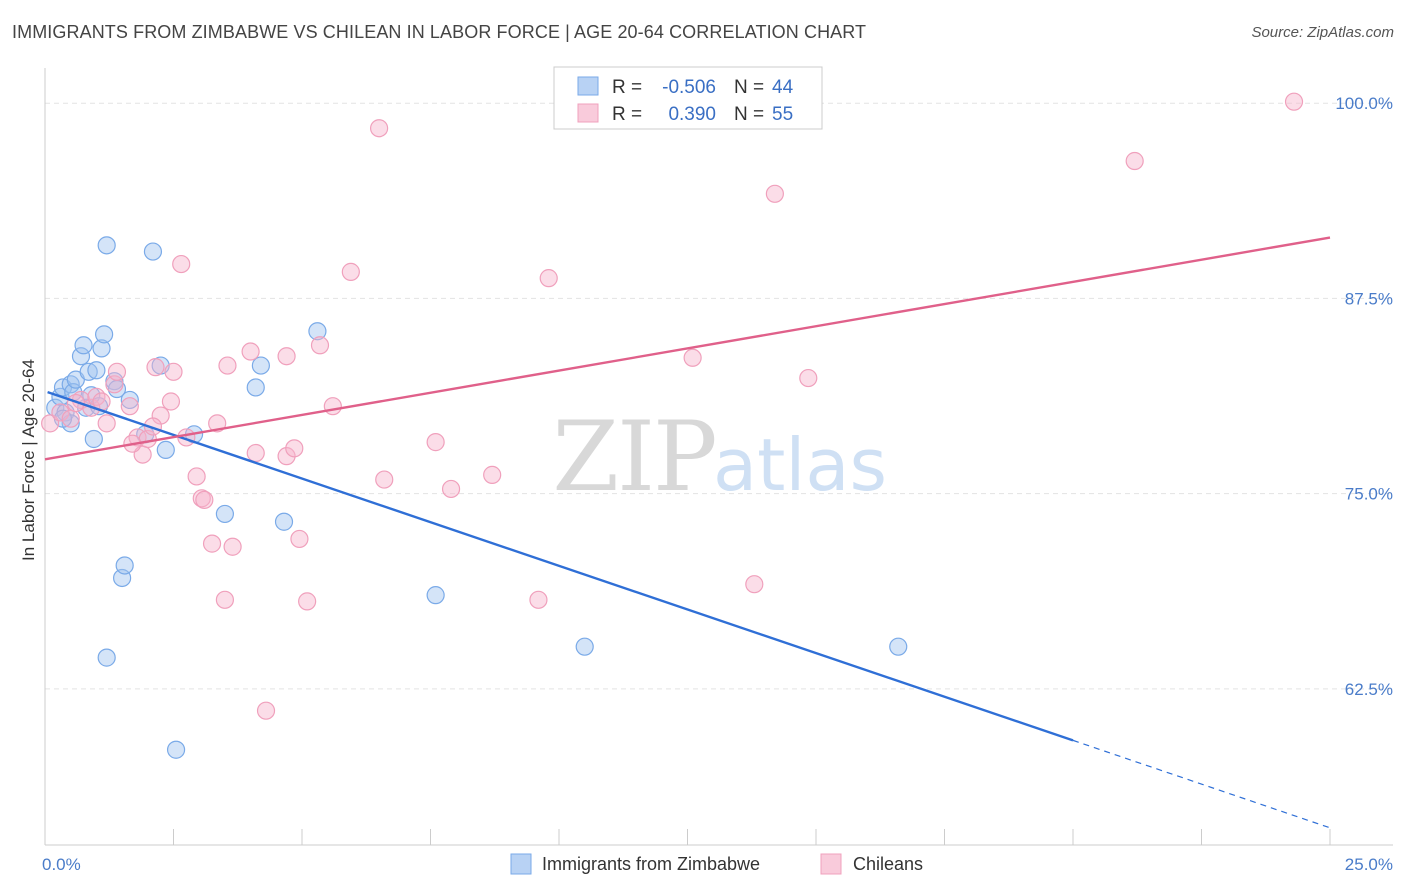 The width and height of the screenshot is (1406, 892). I want to click on series-swatch-chileans, so click(831, 864).